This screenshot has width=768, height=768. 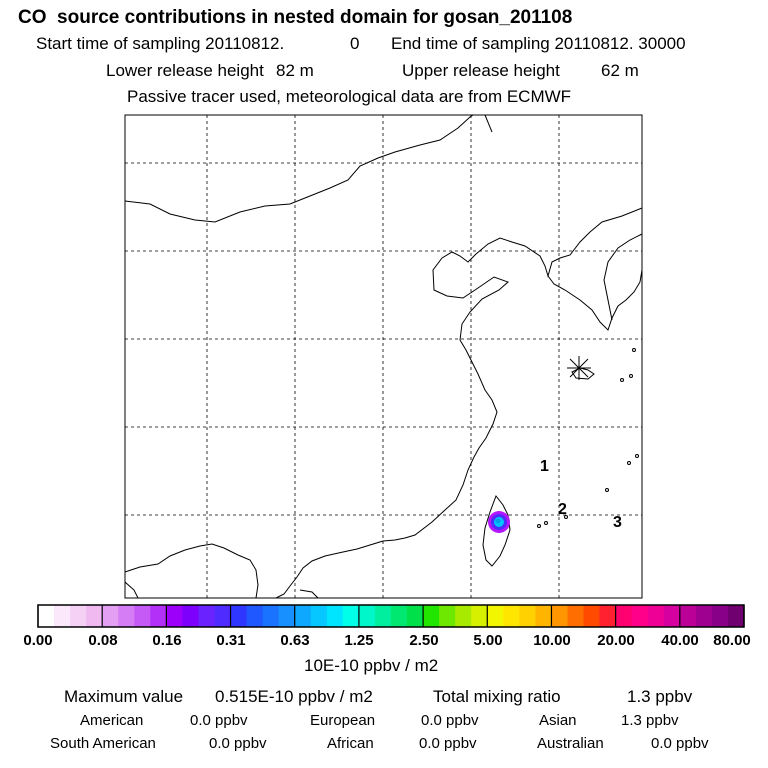 I want to click on upper-release-label: Upper release height, so click(x=481, y=70).